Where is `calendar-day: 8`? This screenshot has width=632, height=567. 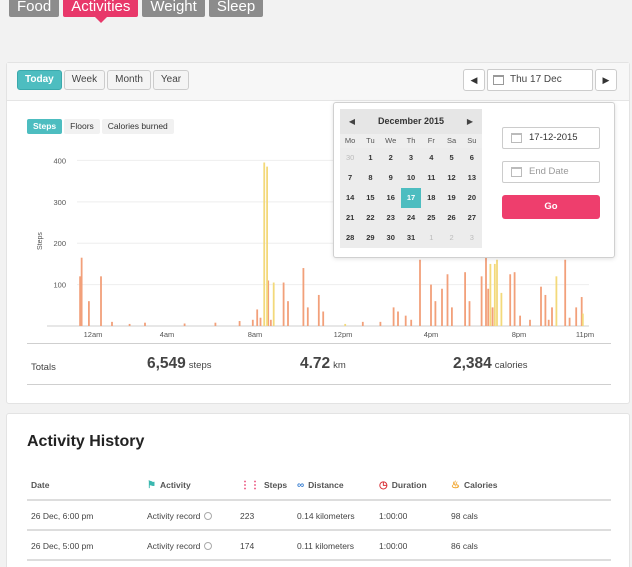
calendar-day: 8 is located at coordinates (370, 177).